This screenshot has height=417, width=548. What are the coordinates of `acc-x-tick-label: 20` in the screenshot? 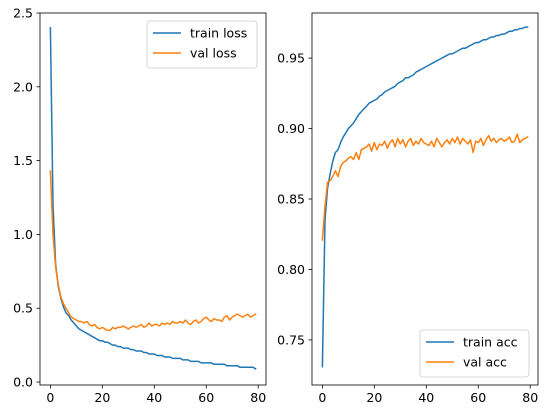 It's located at (374, 397).